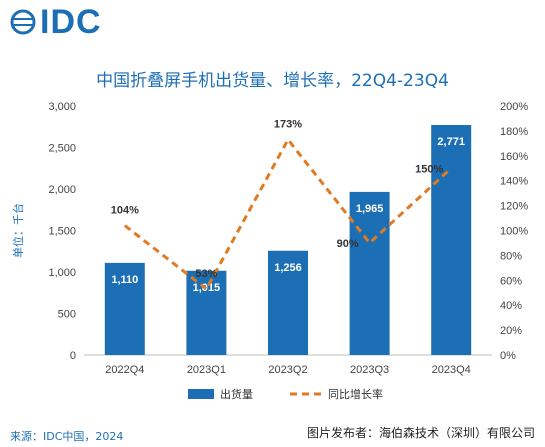 This screenshot has height=447, width=545. I want to click on y2-tick-label: 120%, so click(514, 207).